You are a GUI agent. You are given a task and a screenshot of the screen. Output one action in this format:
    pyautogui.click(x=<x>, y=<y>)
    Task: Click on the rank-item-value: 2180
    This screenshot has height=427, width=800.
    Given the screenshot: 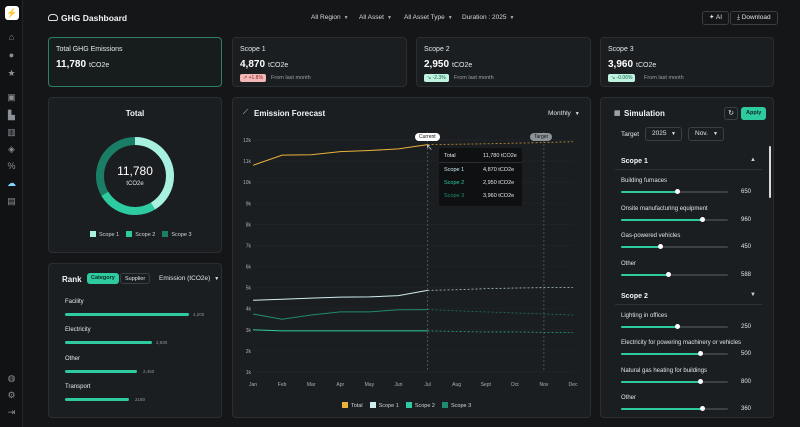 What is the action you would take?
    pyautogui.click(x=140, y=399)
    